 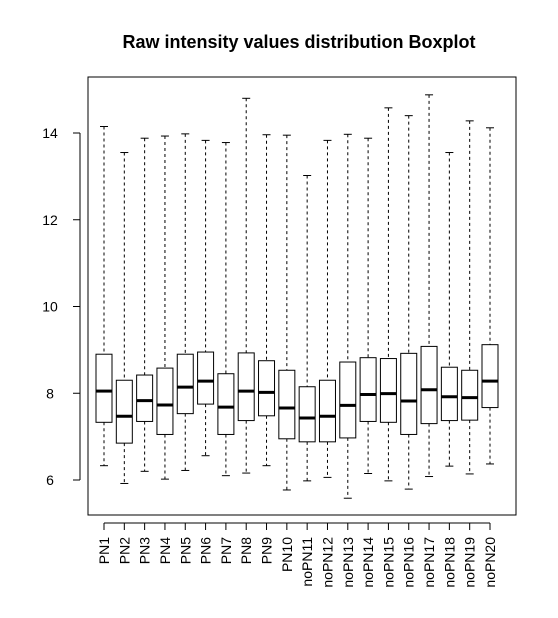 I want to click on x-tick-label: noPN17, so click(x=429, y=562).